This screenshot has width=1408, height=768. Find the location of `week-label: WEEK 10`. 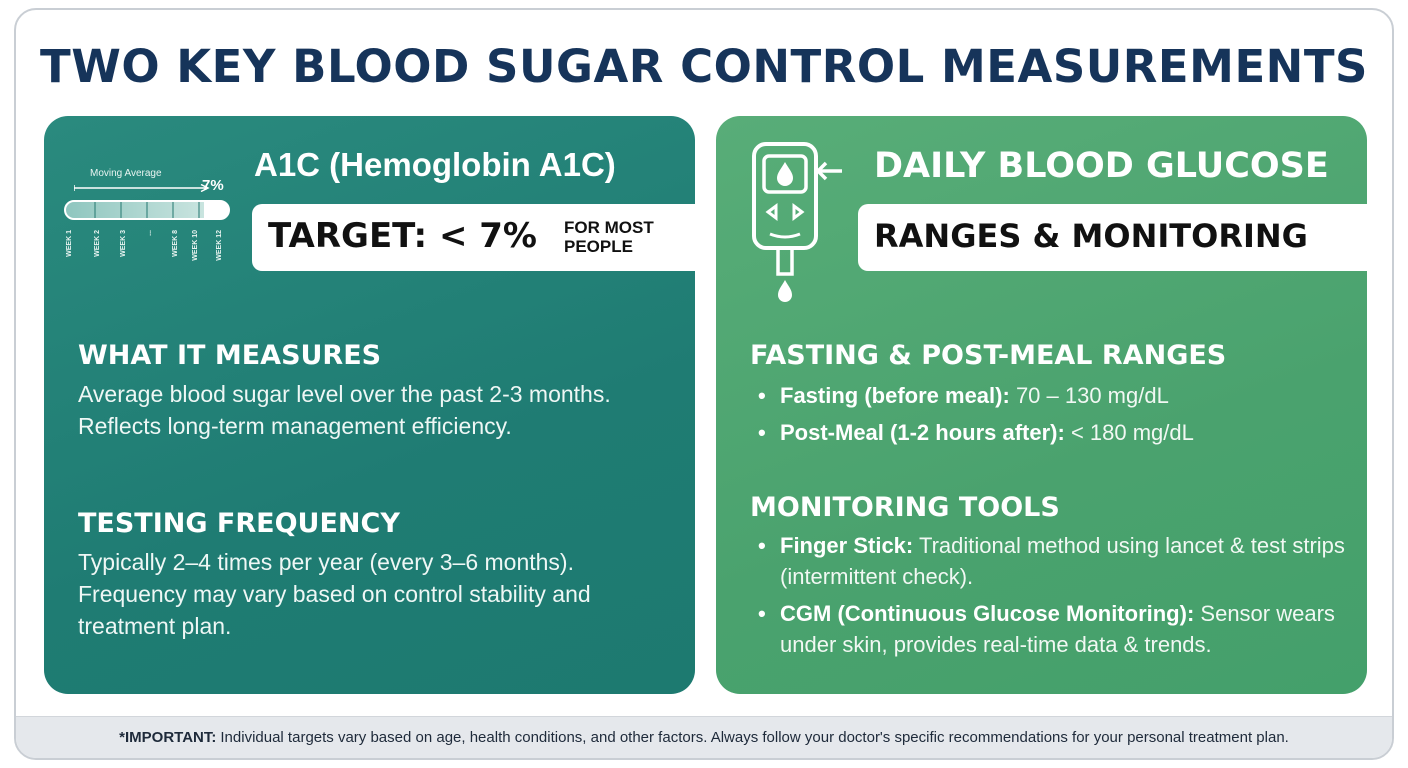

week-label: WEEK 10 is located at coordinates (195, 245).